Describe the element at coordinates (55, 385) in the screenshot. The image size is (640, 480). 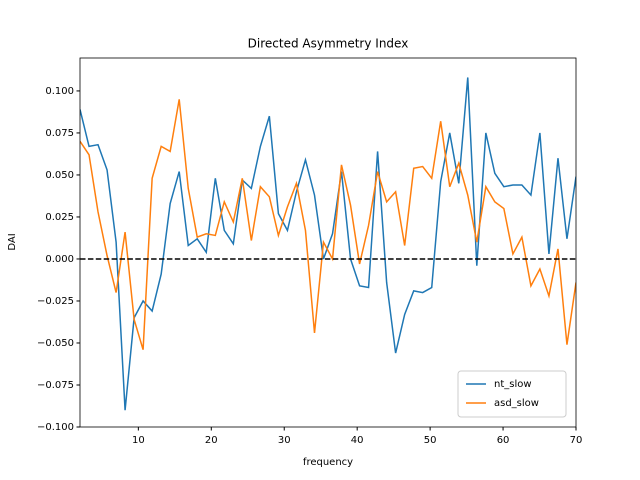
I see `y-tick-label: −0.075` at that location.